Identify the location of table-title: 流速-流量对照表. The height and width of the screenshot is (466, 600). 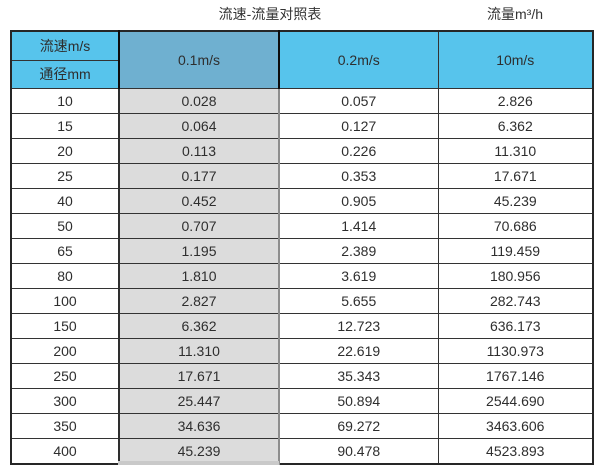
(270, 14).